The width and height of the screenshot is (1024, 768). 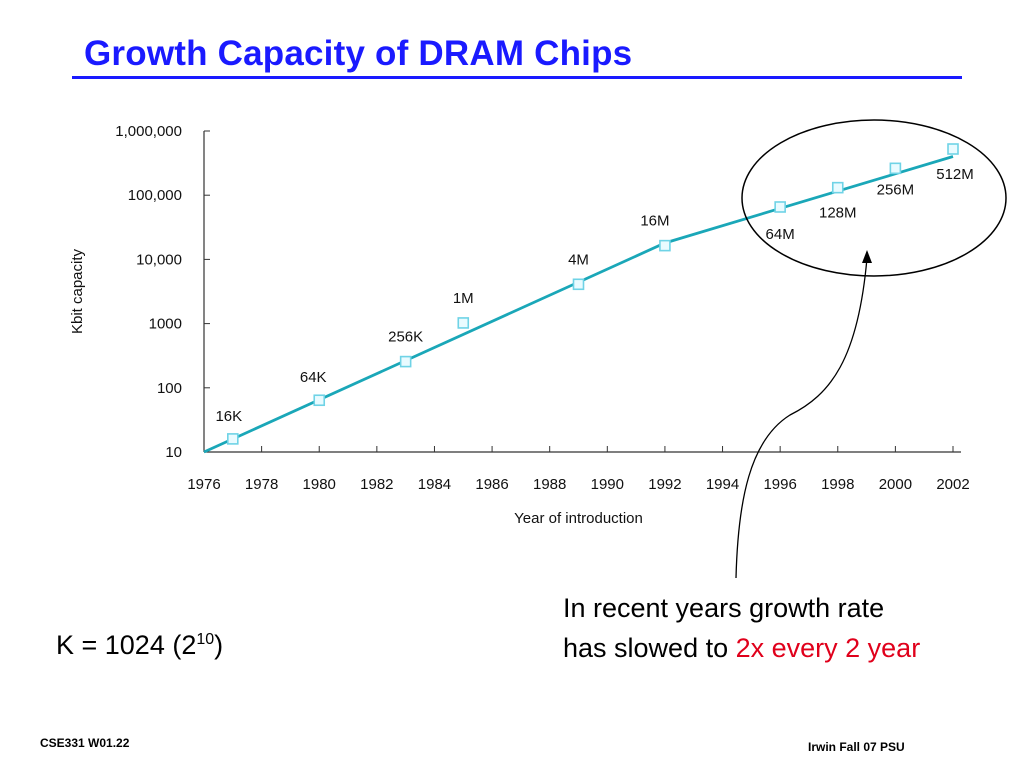 What do you see at coordinates (837, 484) in the screenshot?
I see `x-tick-label-11: 1998` at bounding box center [837, 484].